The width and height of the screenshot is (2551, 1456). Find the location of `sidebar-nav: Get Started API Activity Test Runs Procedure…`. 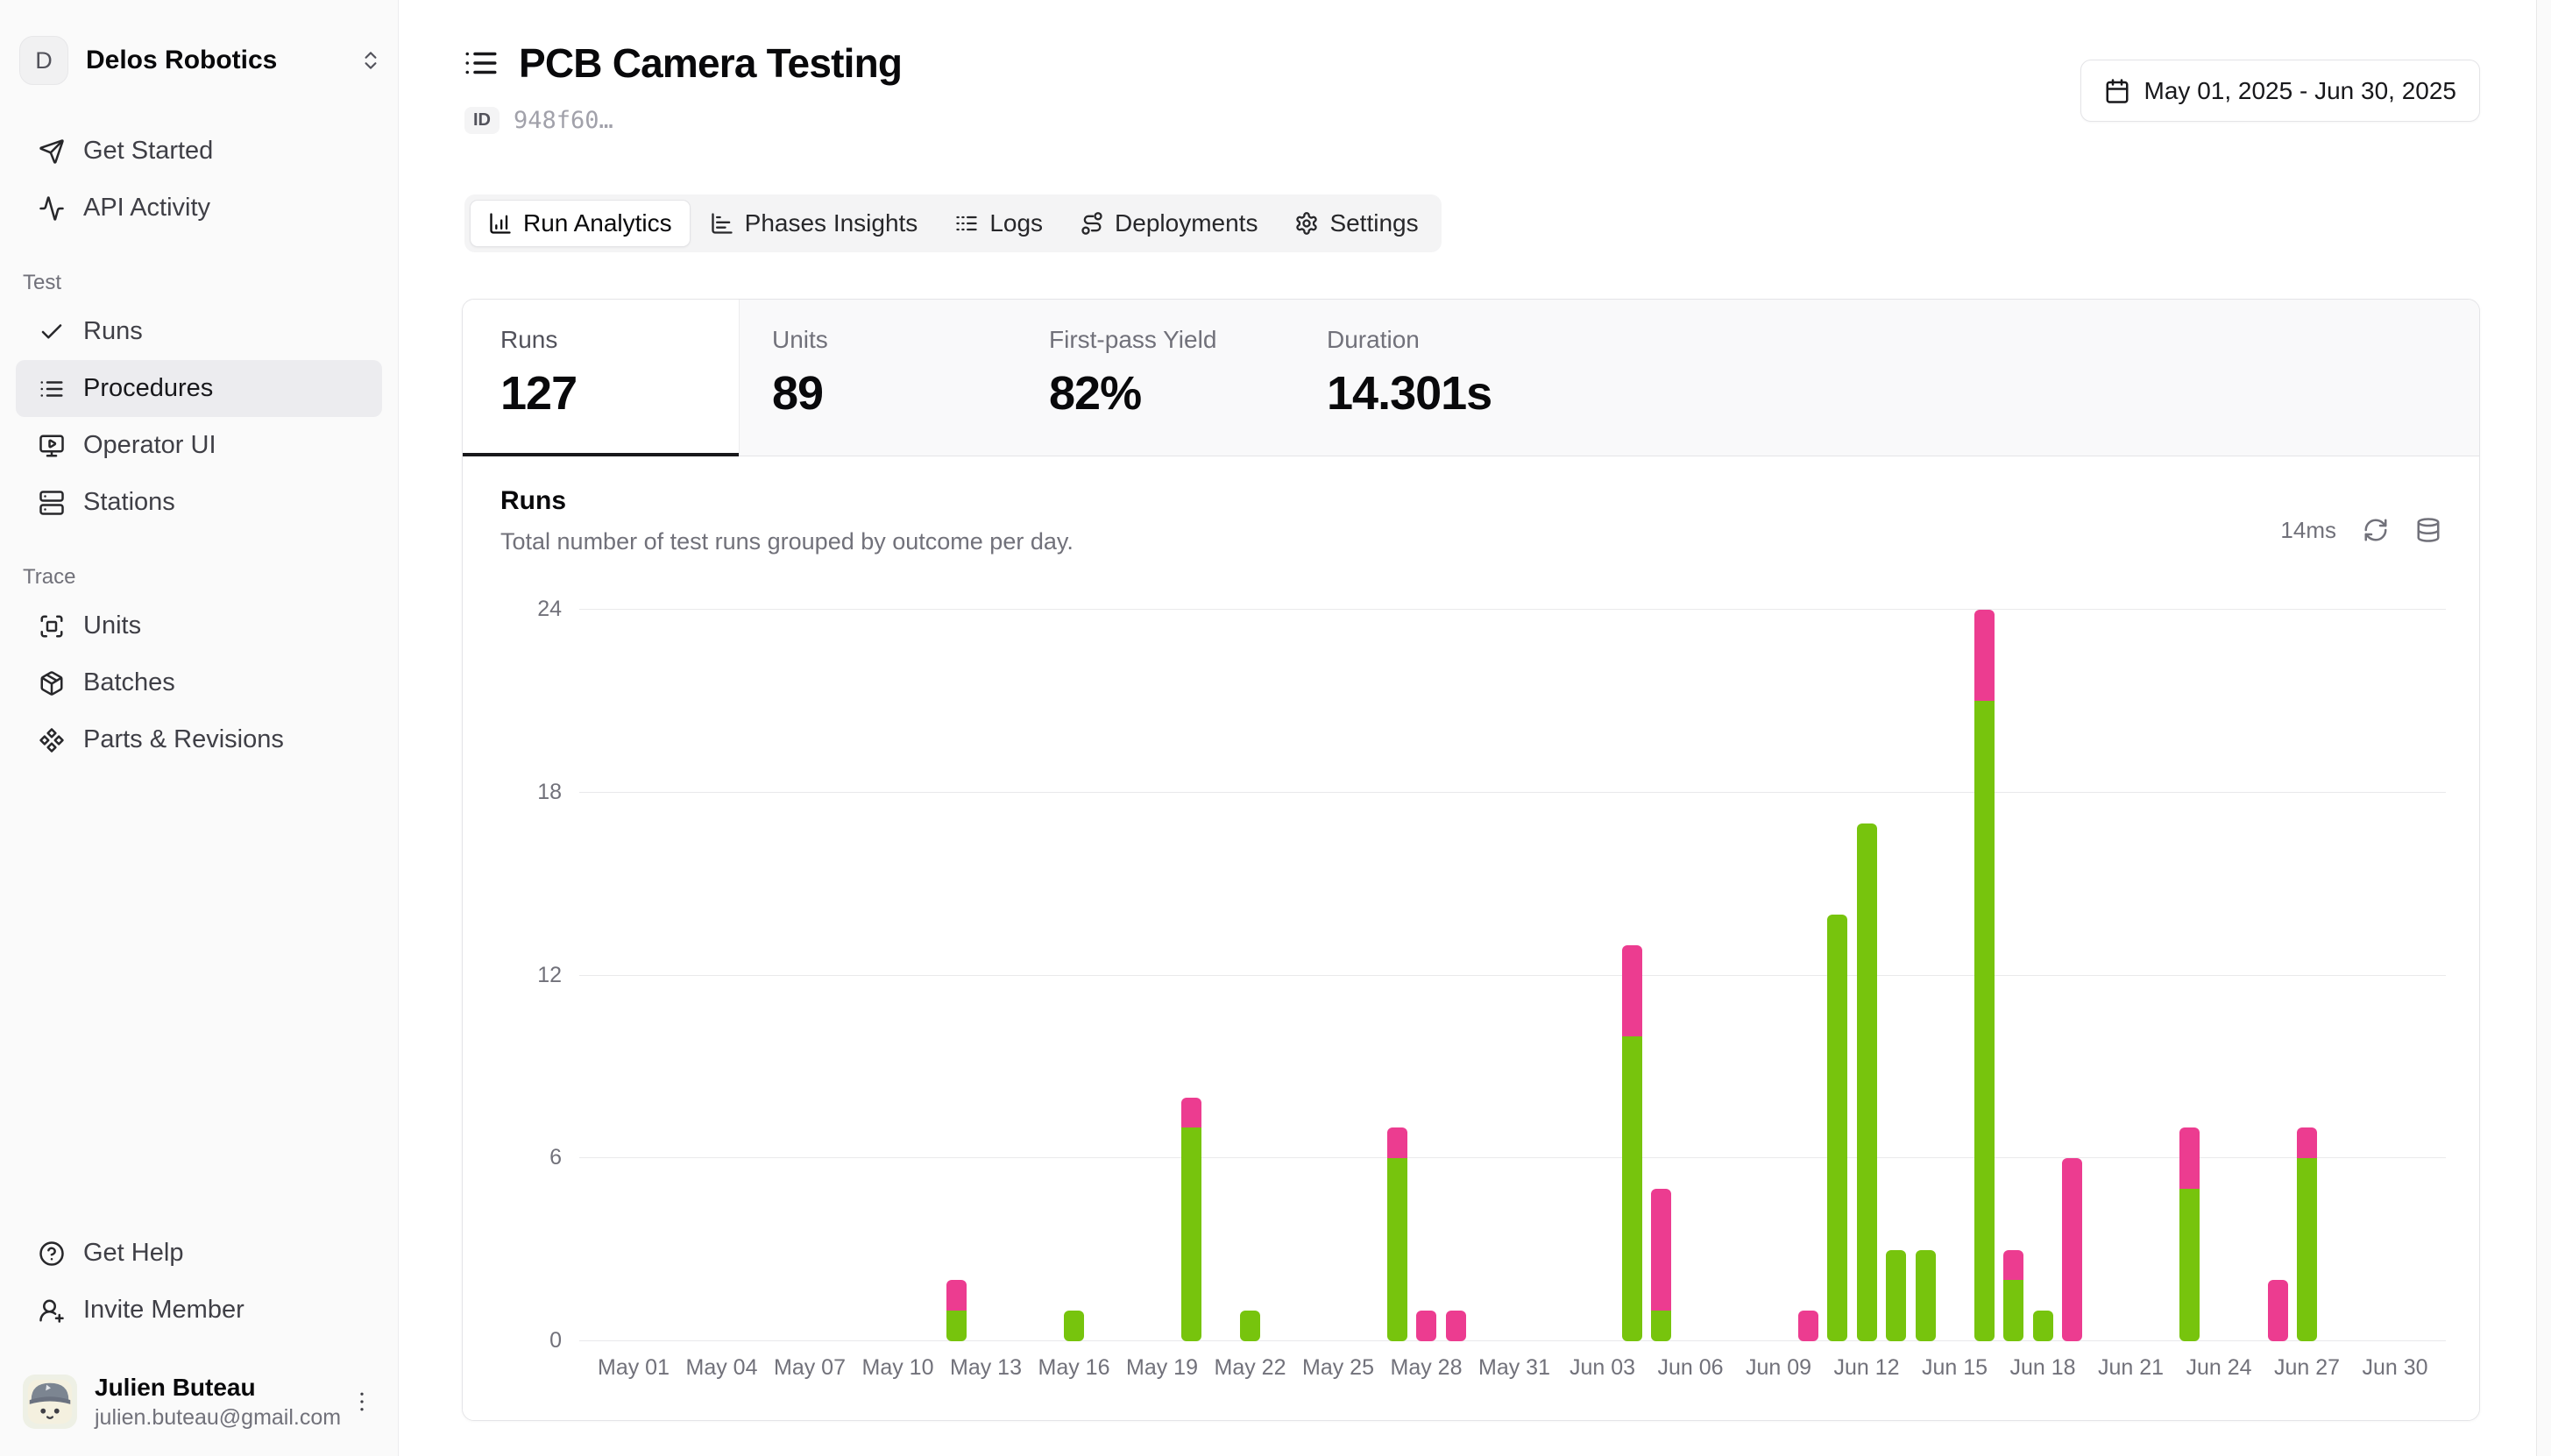

sidebar-nav: Get Started API Activity Test Runs Procedure… is located at coordinates (199, 445).